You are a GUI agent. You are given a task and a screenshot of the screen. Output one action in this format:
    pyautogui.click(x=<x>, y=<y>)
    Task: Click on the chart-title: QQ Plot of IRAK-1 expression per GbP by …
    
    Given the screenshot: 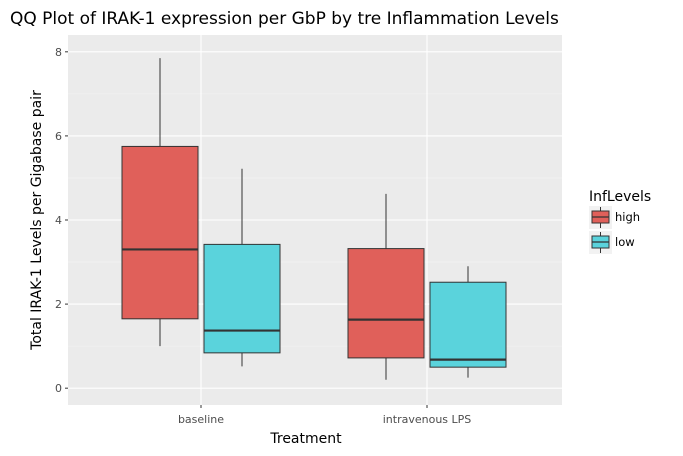 What is the action you would take?
    pyautogui.click(x=284, y=19)
    